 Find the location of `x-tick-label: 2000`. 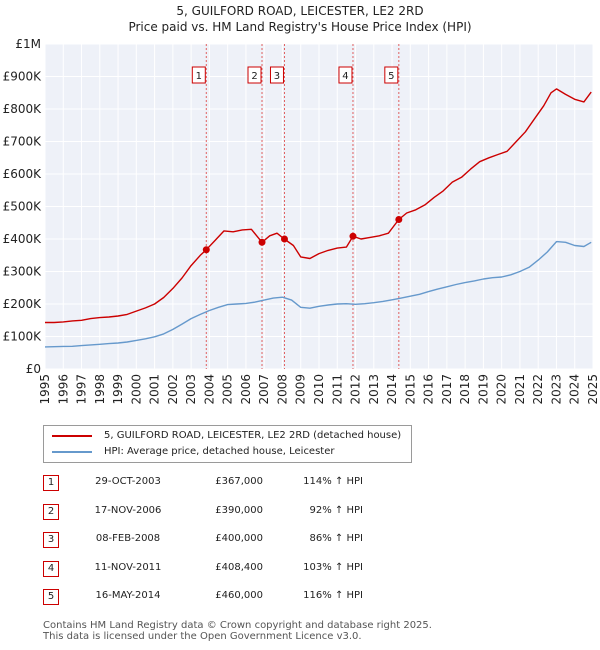

x-tick-label: 2000 is located at coordinates (136, 389).